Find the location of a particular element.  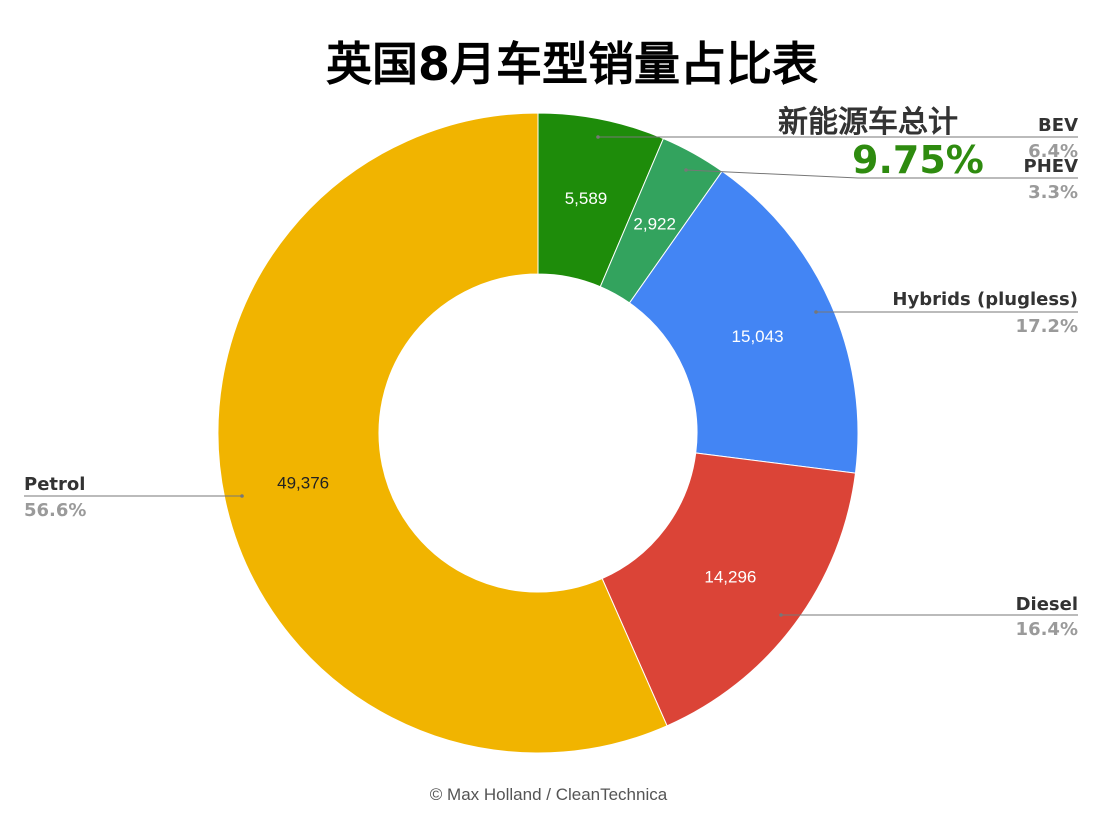

legend-percent-hybrids-plugless: 17.2% is located at coordinates (1047, 326).